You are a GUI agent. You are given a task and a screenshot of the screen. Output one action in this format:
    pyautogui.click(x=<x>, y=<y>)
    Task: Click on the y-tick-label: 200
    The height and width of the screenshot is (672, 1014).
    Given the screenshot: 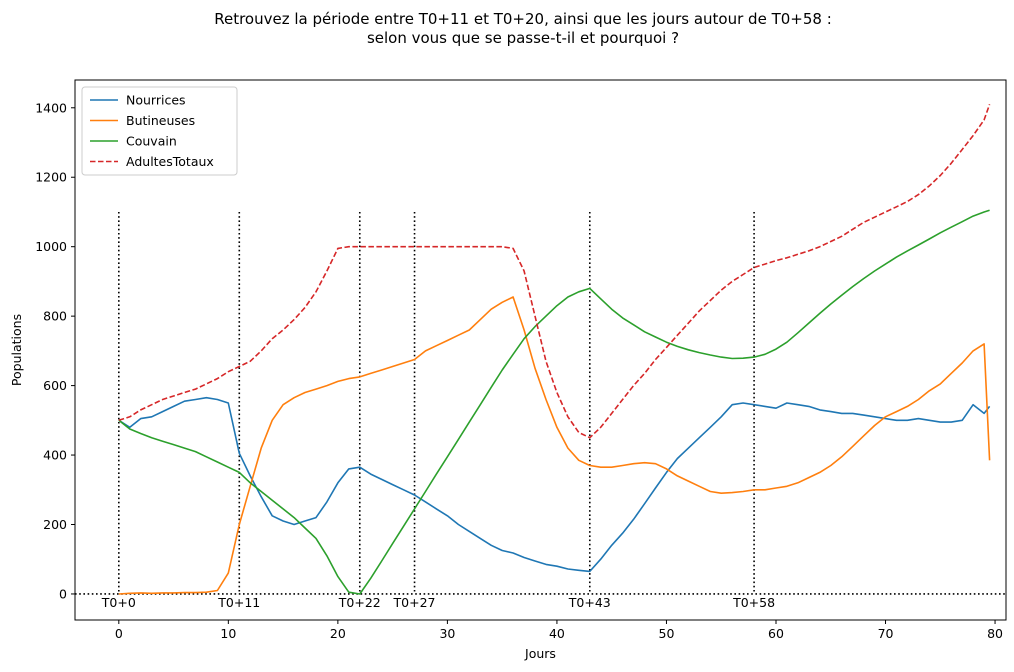 What is the action you would take?
    pyautogui.click(x=55, y=524)
    